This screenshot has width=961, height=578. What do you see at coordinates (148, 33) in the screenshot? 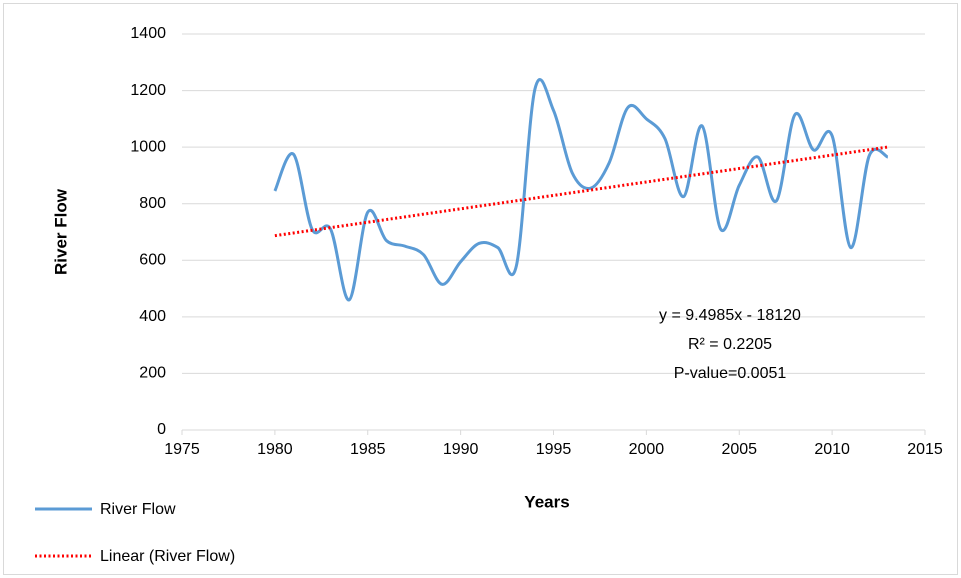
I see `y-tick-label: 1400` at bounding box center [148, 33].